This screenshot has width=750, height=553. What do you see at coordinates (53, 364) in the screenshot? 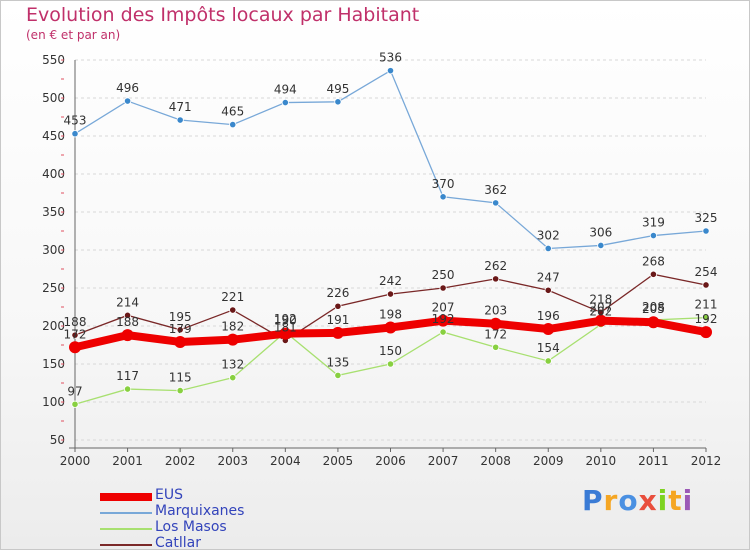
I see `y-tick-label: 150` at bounding box center [53, 364].